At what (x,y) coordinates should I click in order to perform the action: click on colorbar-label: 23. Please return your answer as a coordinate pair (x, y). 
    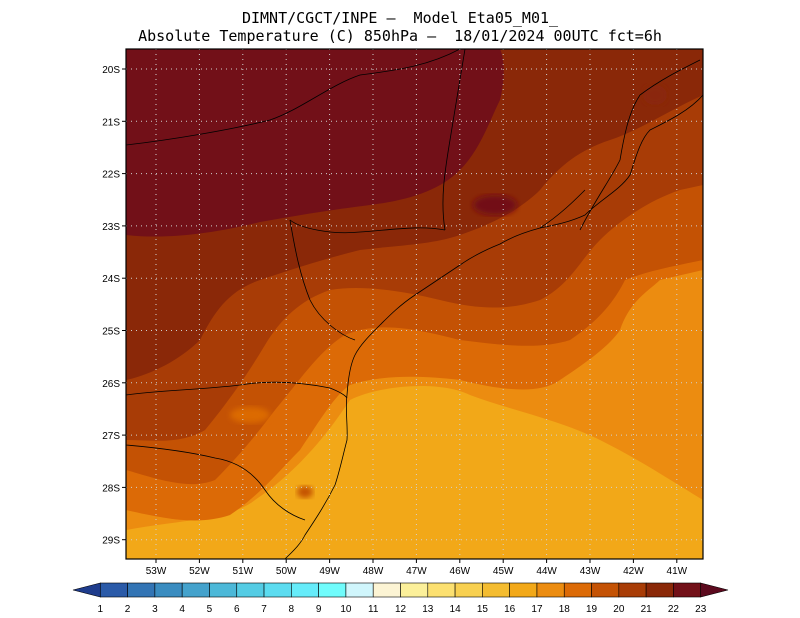
    Looking at the image, I should click on (701, 609).